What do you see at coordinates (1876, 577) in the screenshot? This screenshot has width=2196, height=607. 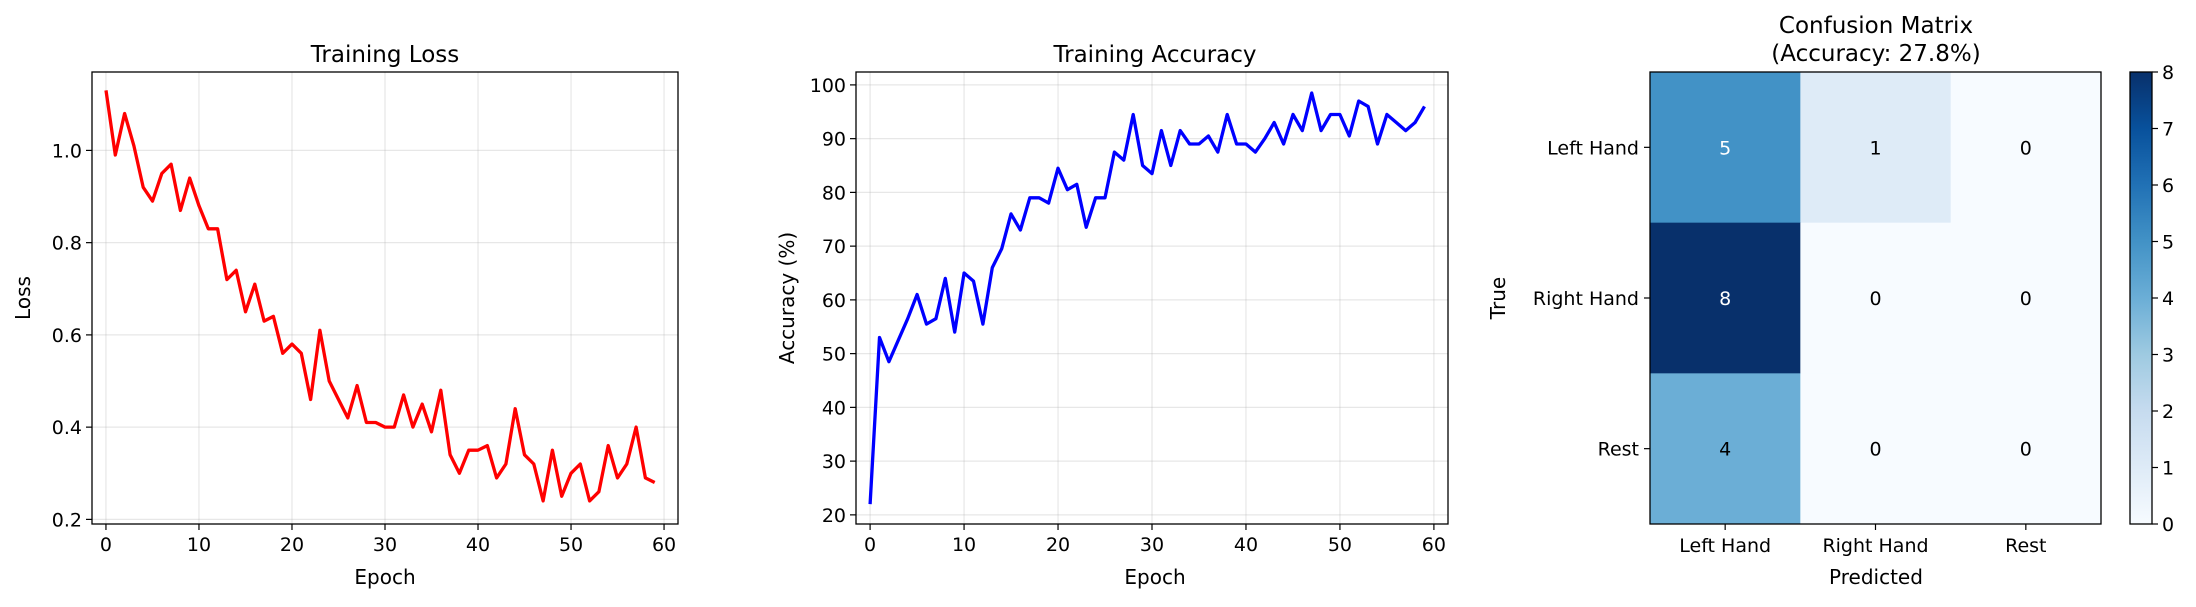 I see `confusion-matrix-x-axis-label: Predicted` at bounding box center [1876, 577].